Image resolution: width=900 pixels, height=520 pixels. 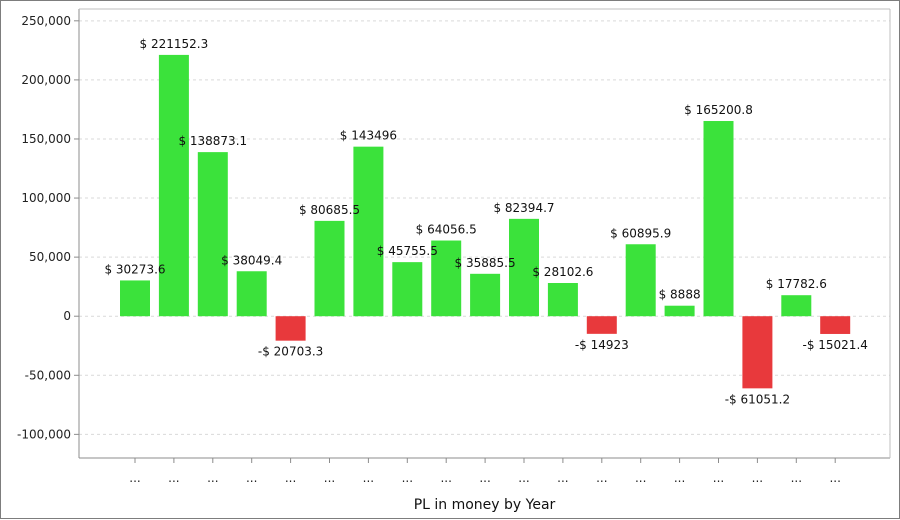 What do you see at coordinates (67, 316) in the screenshot?
I see `y-tick-label: 0` at bounding box center [67, 316].